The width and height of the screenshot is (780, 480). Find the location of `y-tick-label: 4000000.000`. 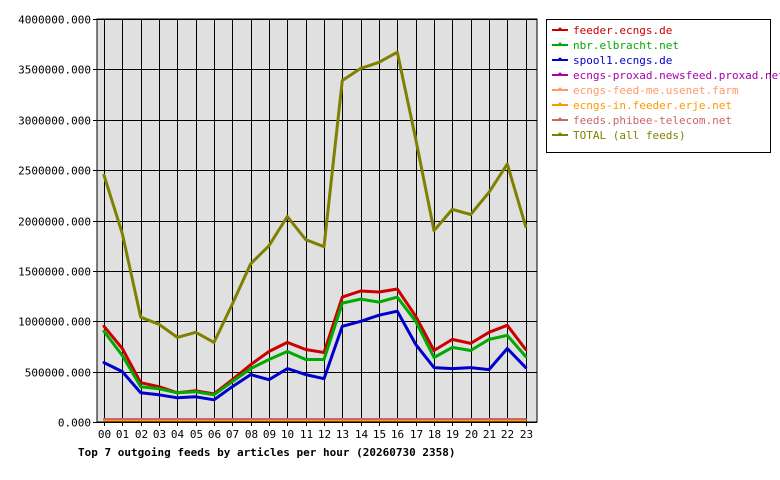

y-tick-label: 4000000.000 is located at coordinates (54, 20).